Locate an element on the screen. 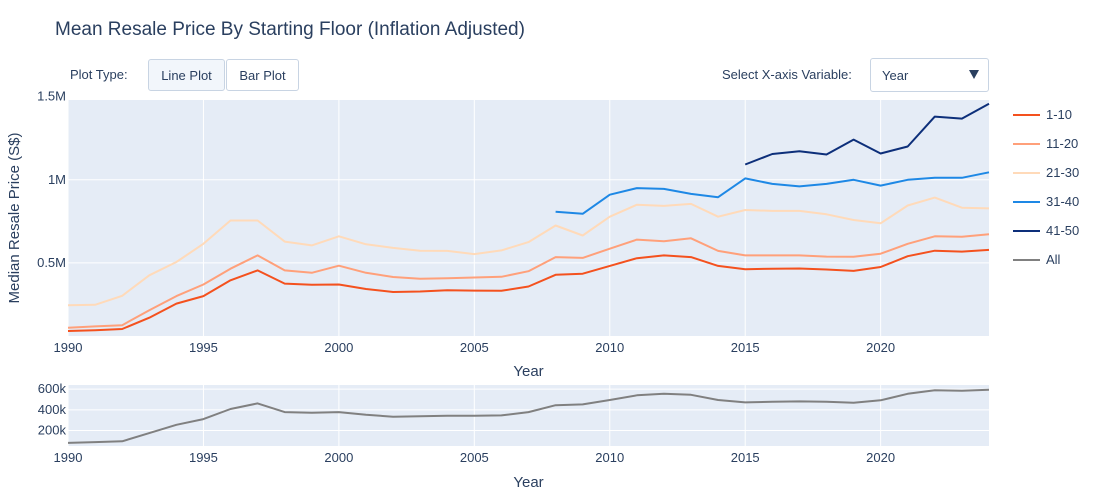  main-y-tick-label: 0.5M is located at coordinates (51, 262).